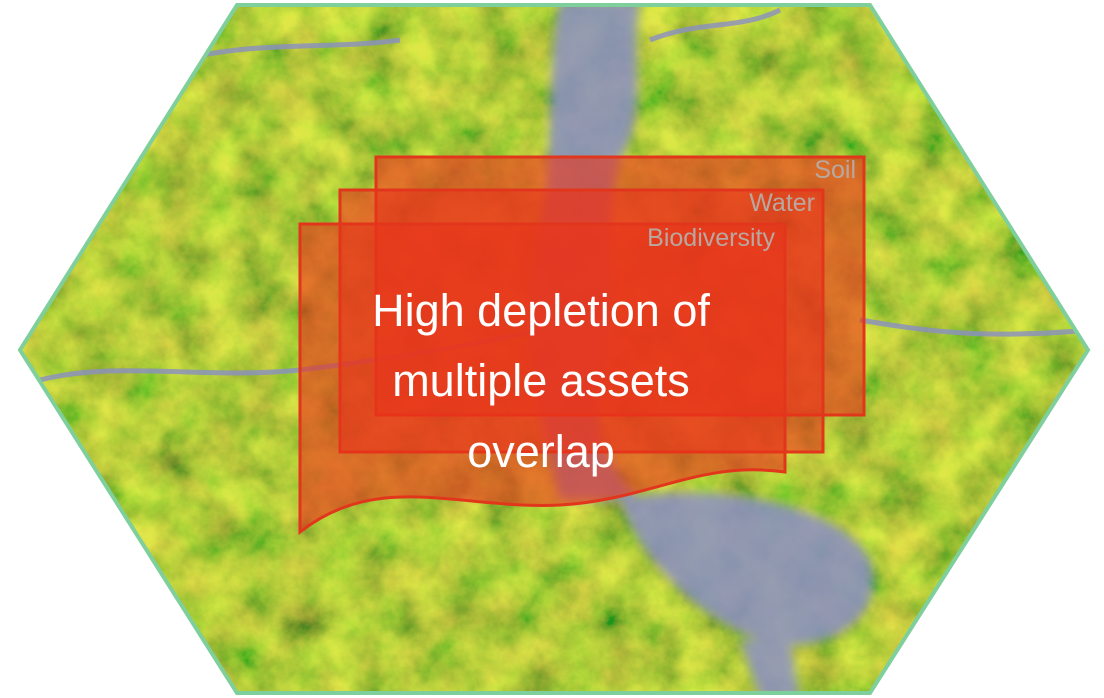 This screenshot has width=1104, height=698. I want to click on layer-label: Soil, so click(835, 170).